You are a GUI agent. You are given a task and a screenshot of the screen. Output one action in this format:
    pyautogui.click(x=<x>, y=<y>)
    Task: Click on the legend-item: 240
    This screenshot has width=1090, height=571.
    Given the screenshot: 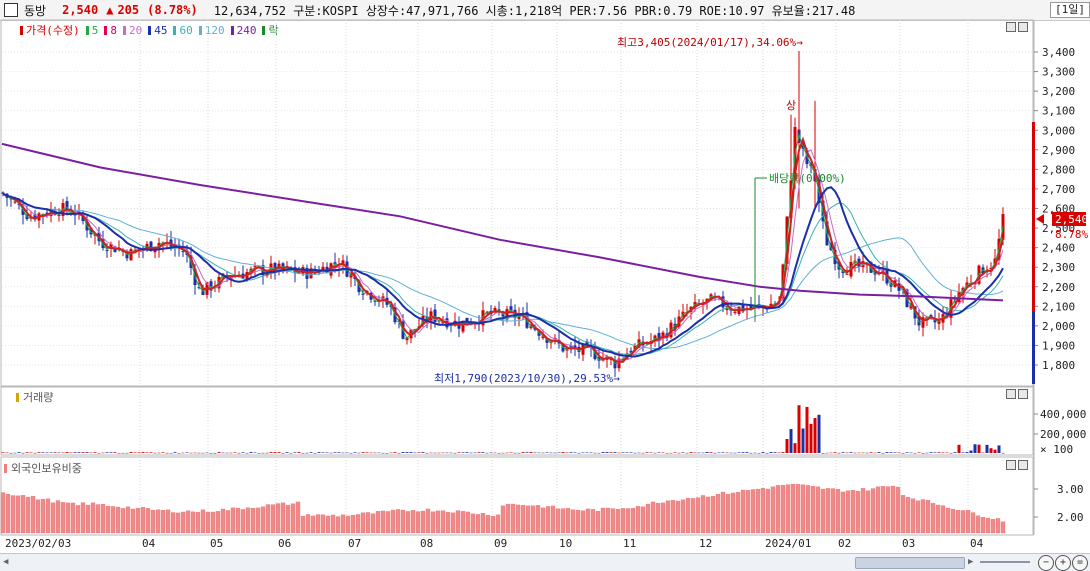 What is the action you would take?
    pyautogui.click(x=246, y=30)
    